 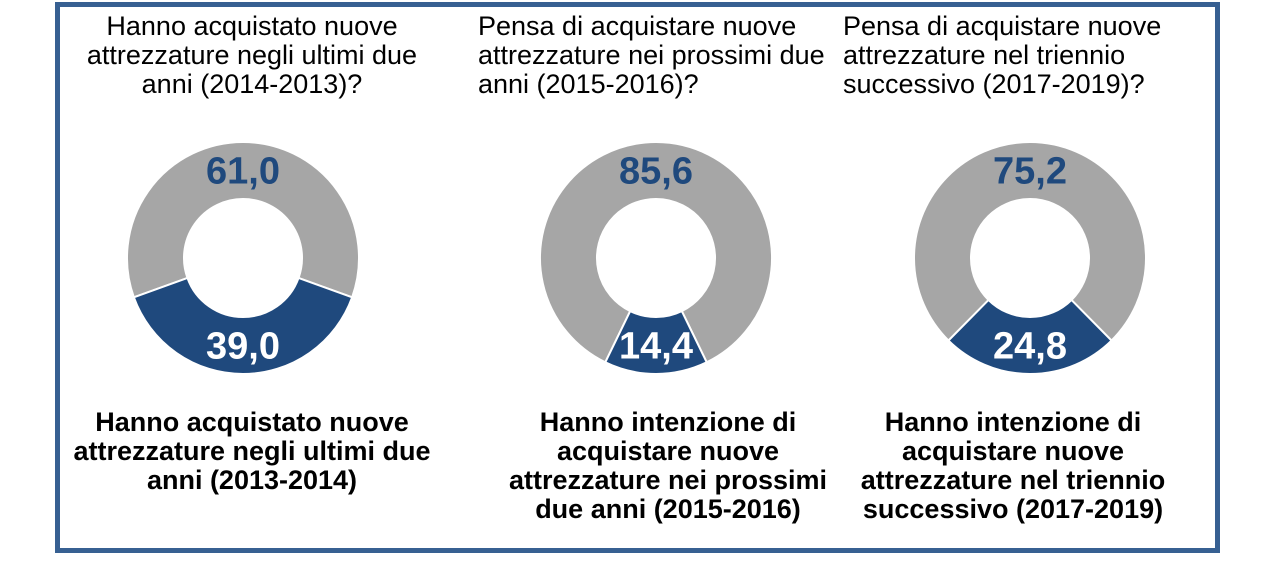 What do you see at coordinates (1030, 347) in the screenshot?
I see `slice-value-label: 24,8` at bounding box center [1030, 347].